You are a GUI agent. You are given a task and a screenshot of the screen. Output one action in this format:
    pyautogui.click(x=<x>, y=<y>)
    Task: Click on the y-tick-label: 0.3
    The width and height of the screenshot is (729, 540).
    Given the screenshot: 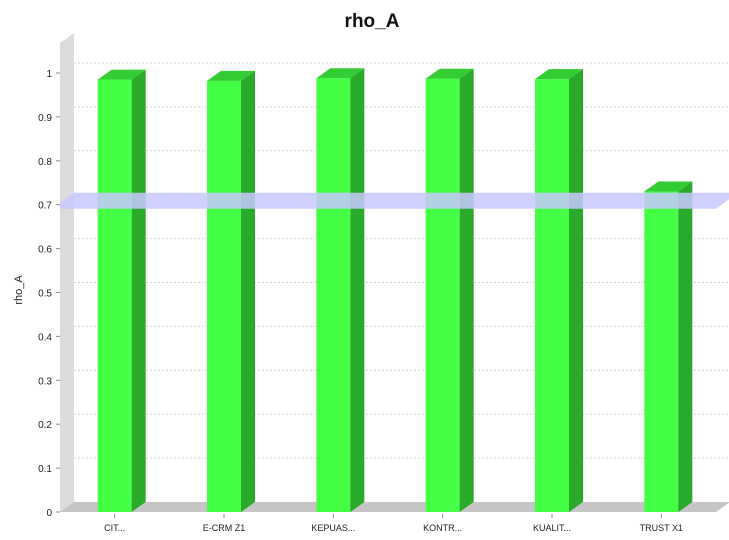 What is the action you would take?
    pyautogui.click(x=45, y=381)
    